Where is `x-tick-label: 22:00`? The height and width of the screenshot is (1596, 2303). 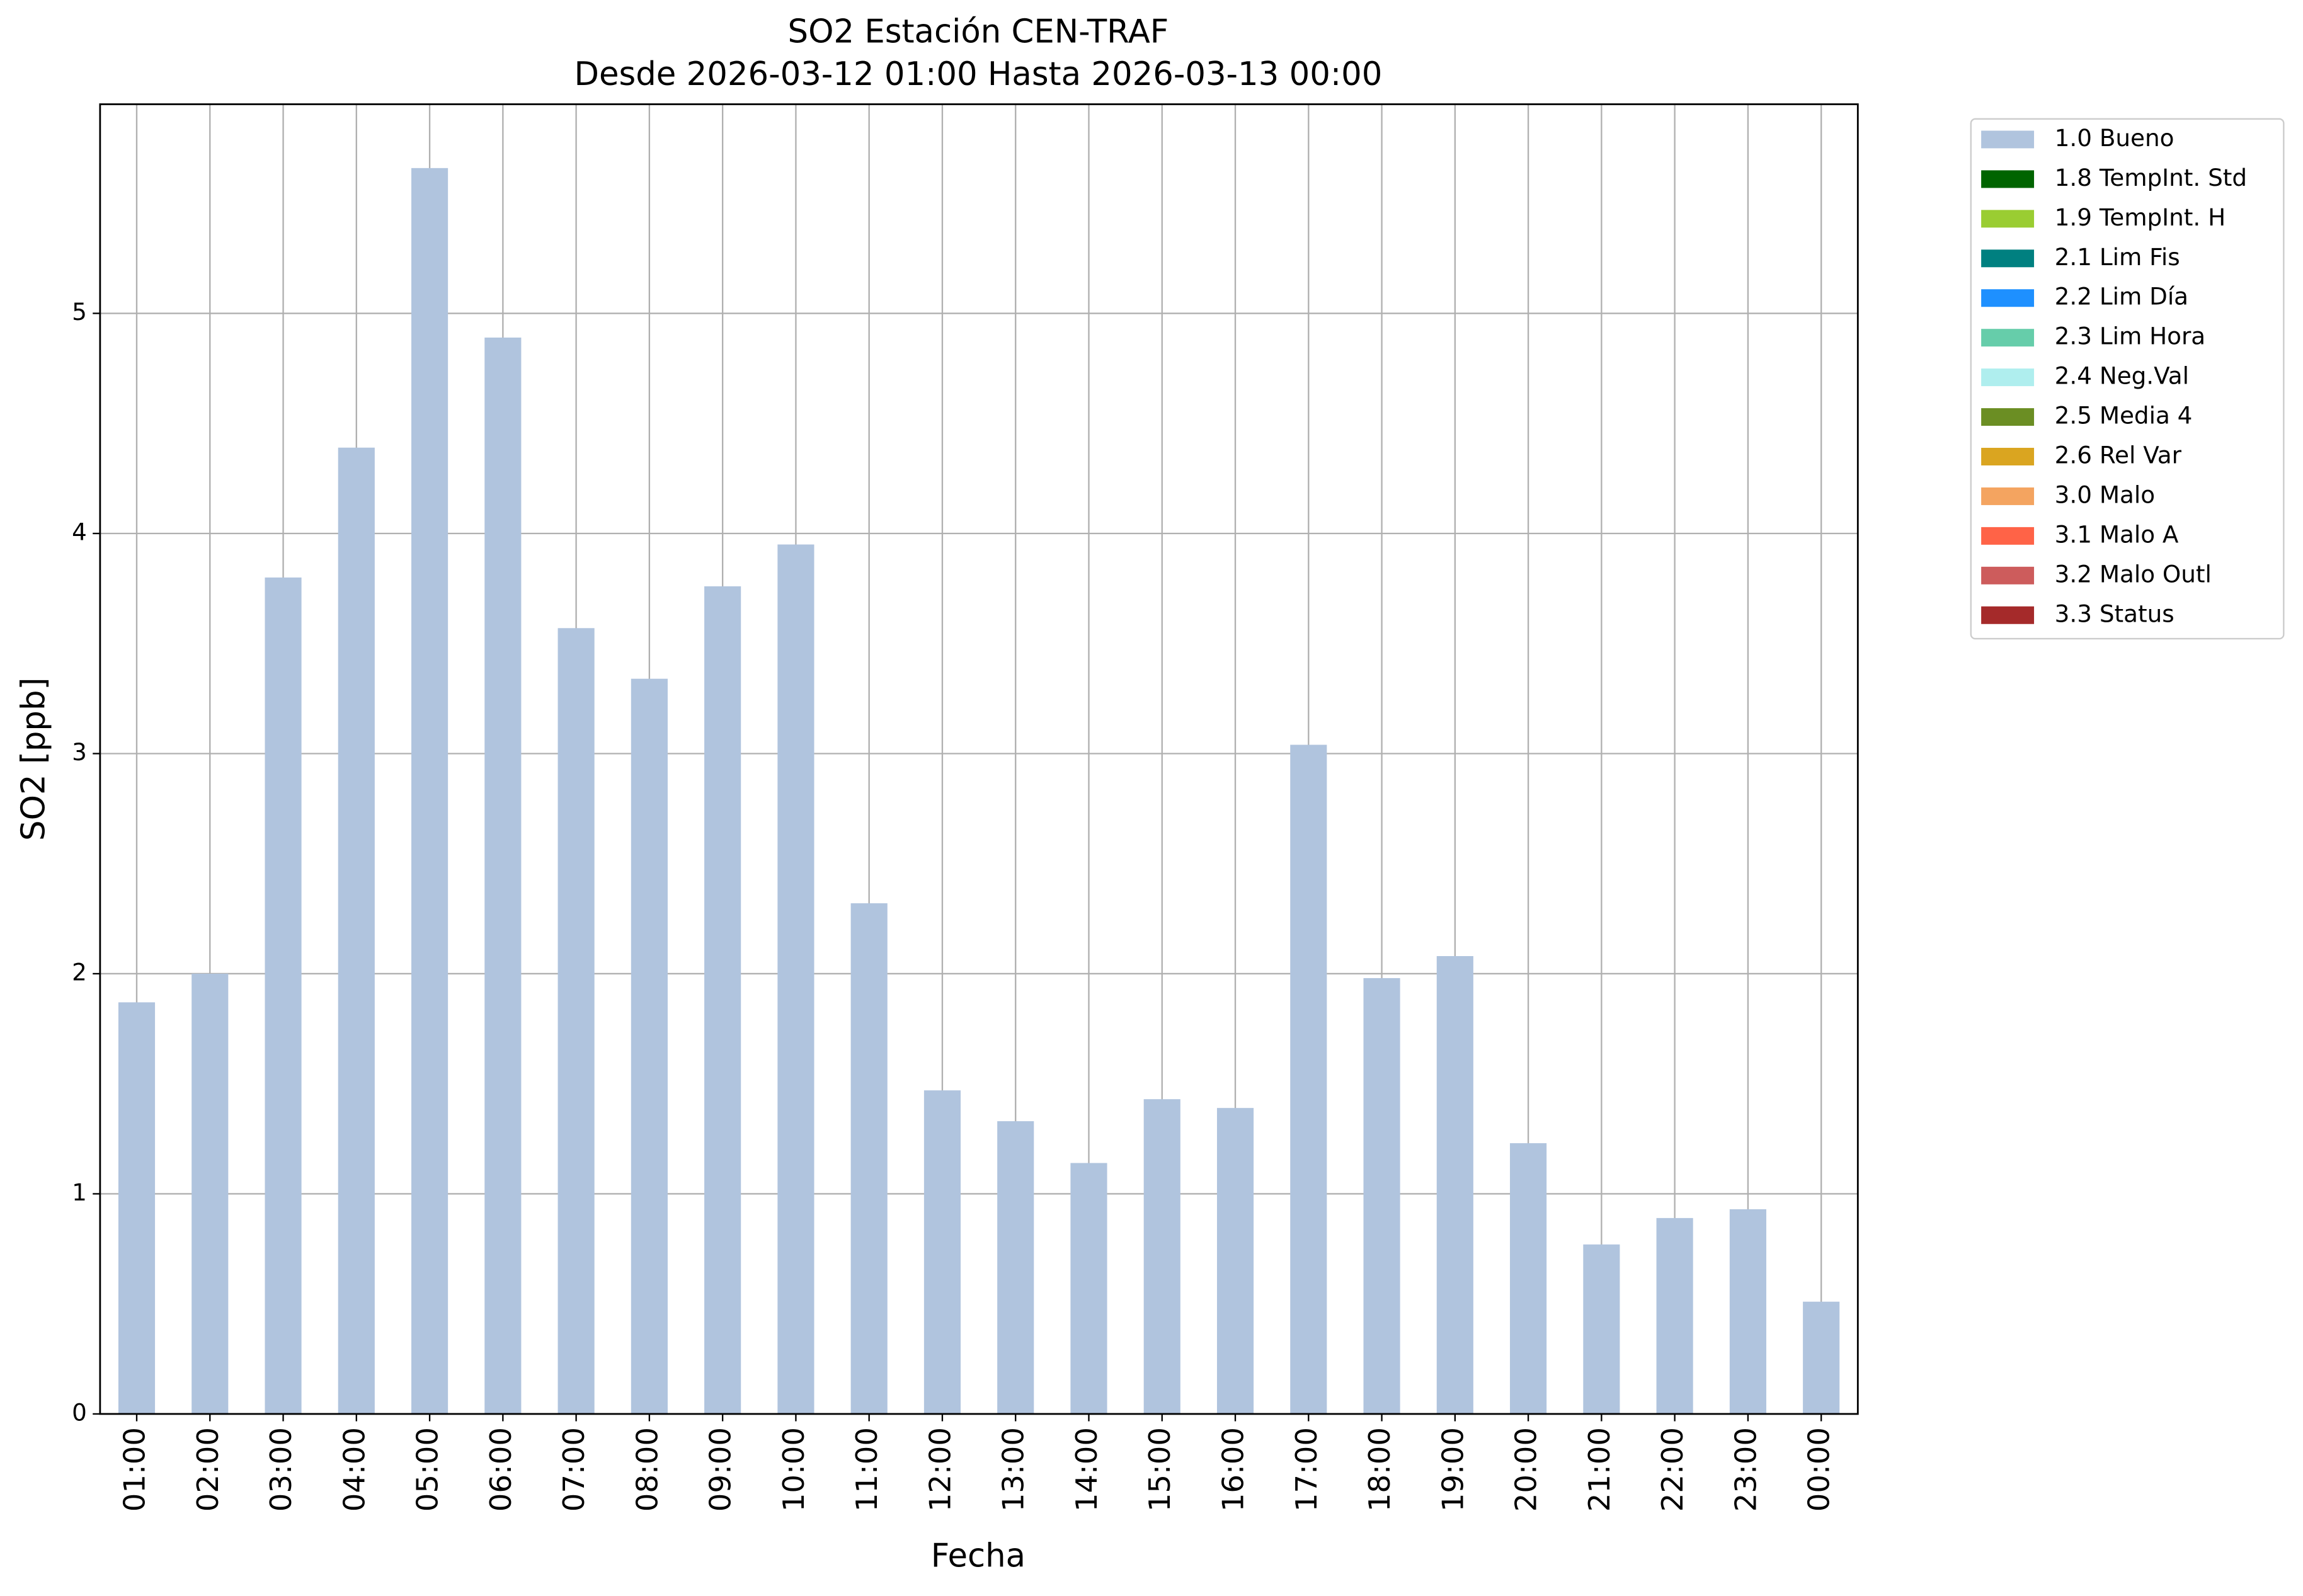 x-tick-label: 22:00 is located at coordinates (1672, 1469).